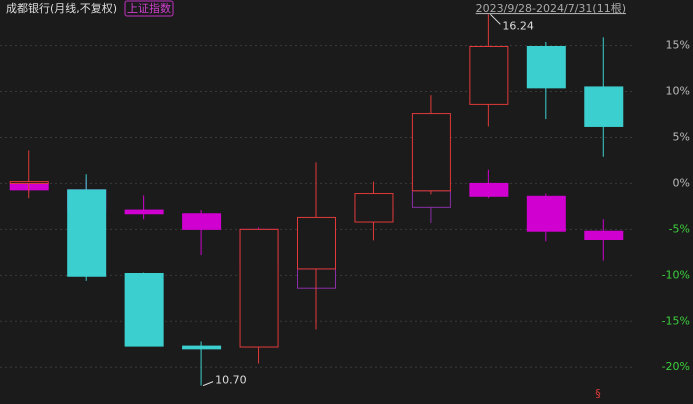  What do you see at coordinates (676, 366) in the screenshot?
I see `y-tick-label: -20%` at bounding box center [676, 366].